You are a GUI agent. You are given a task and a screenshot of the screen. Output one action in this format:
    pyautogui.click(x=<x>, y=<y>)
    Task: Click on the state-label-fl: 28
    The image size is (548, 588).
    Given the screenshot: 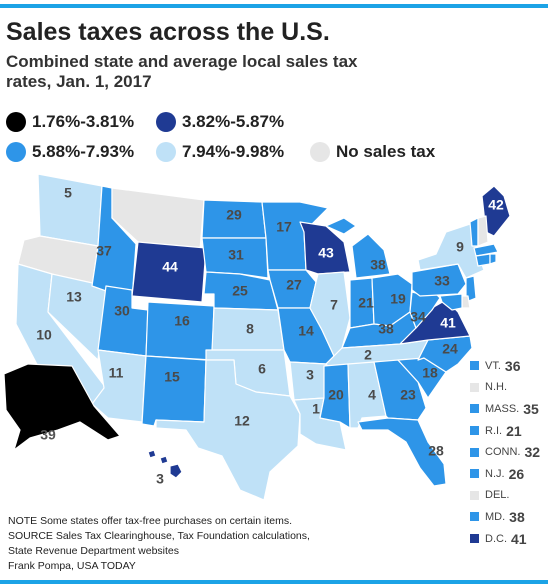 What is the action you would take?
    pyautogui.click(x=436, y=451)
    